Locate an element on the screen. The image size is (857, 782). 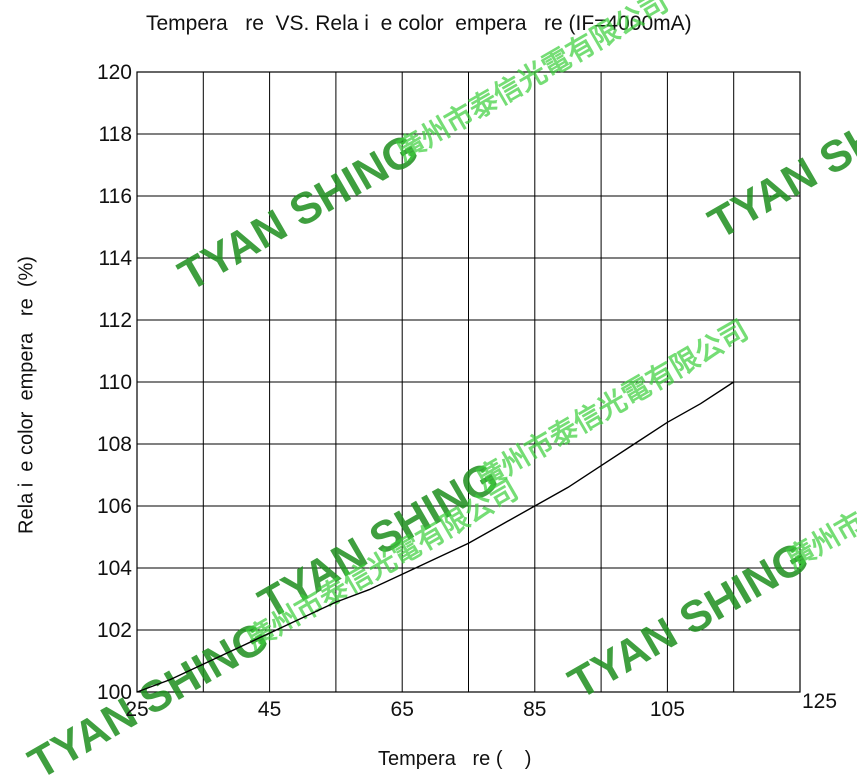
x-tick-label: 65 is located at coordinates (402, 709).